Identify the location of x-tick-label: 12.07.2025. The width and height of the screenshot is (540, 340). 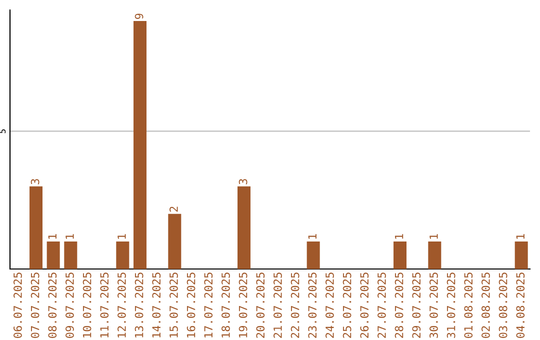
(122, 305).